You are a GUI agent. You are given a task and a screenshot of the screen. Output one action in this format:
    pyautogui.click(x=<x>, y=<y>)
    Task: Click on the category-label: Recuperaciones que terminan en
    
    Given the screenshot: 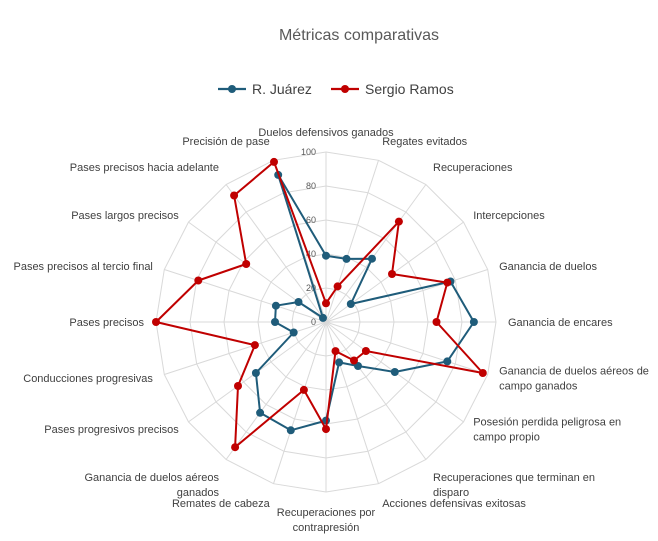 What is the action you would take?
    pyautogui.click(x=514, y=478)
    